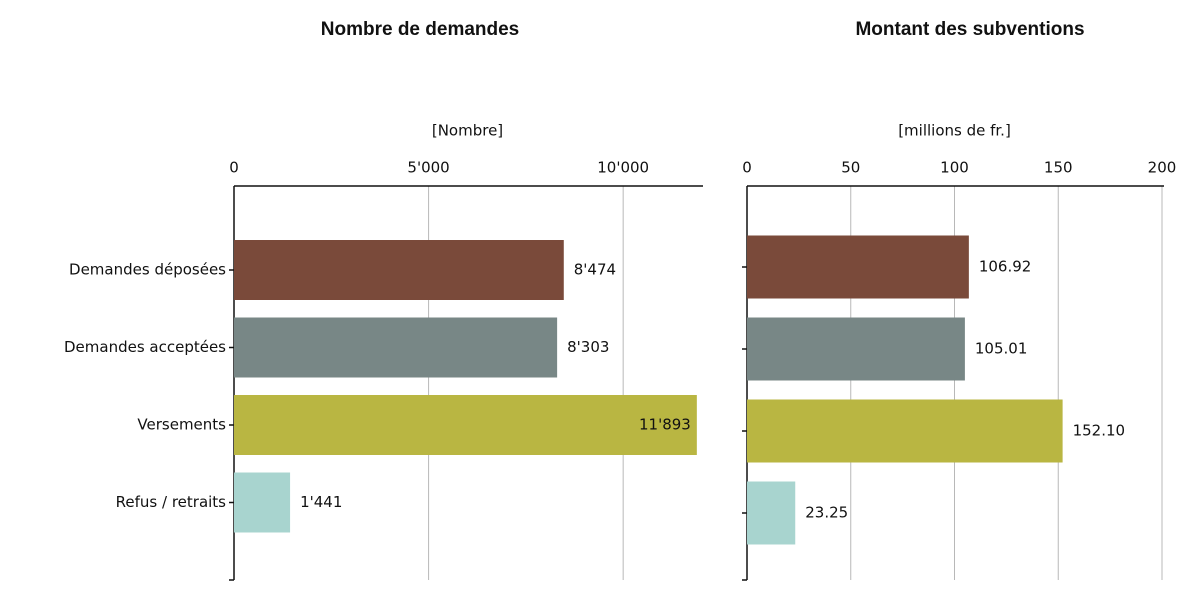  What do you see at coordinates (147, 270) in the screenshot?
I see `y-tick-label: Demandes déposées` at bounding box center [147, 270].